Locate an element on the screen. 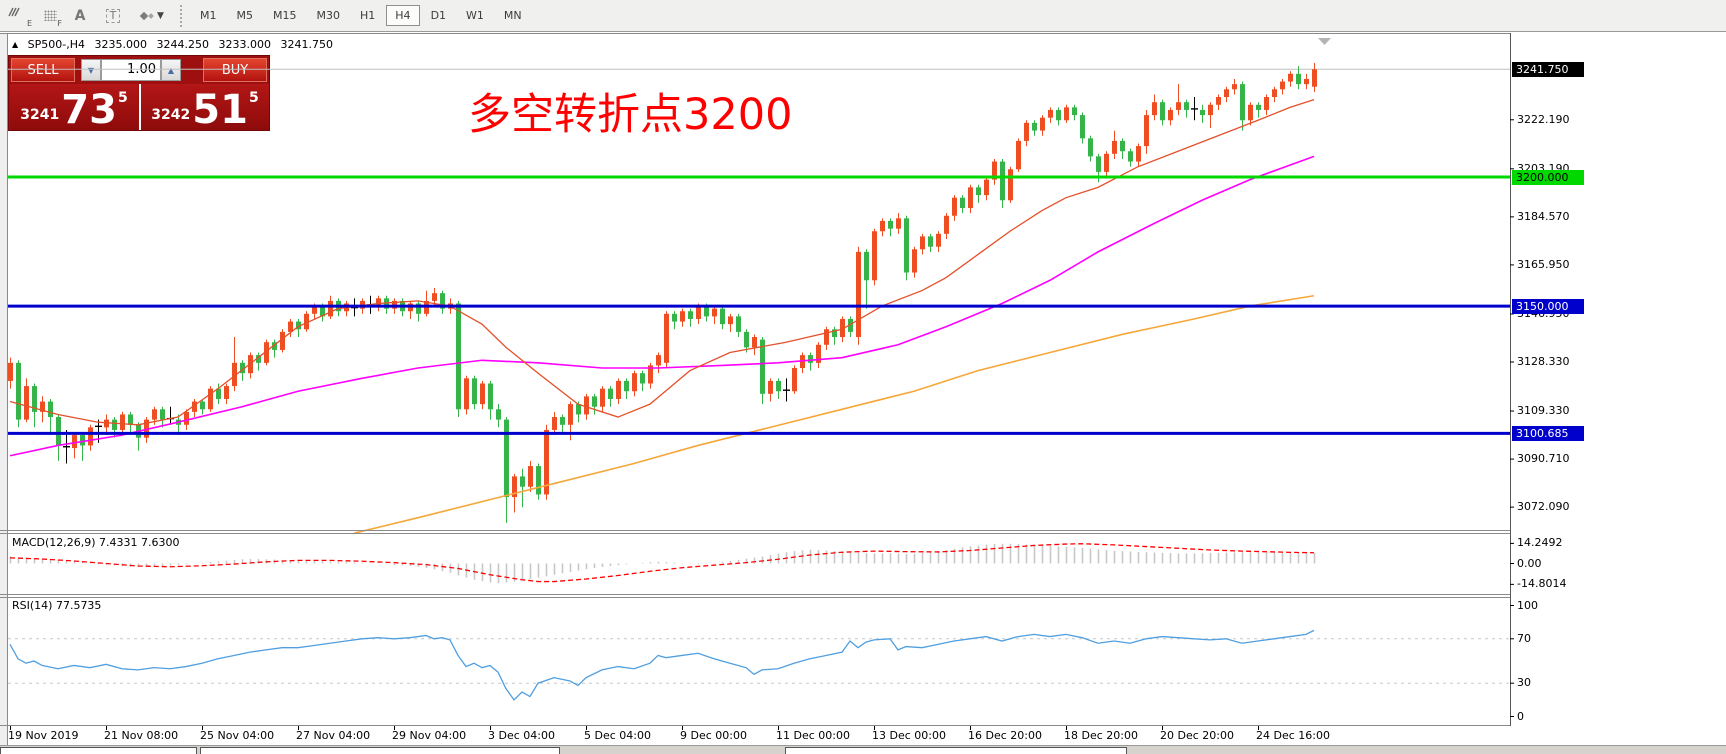  date-label: 19 Nov 2019 is located at coordinates (43, 735).